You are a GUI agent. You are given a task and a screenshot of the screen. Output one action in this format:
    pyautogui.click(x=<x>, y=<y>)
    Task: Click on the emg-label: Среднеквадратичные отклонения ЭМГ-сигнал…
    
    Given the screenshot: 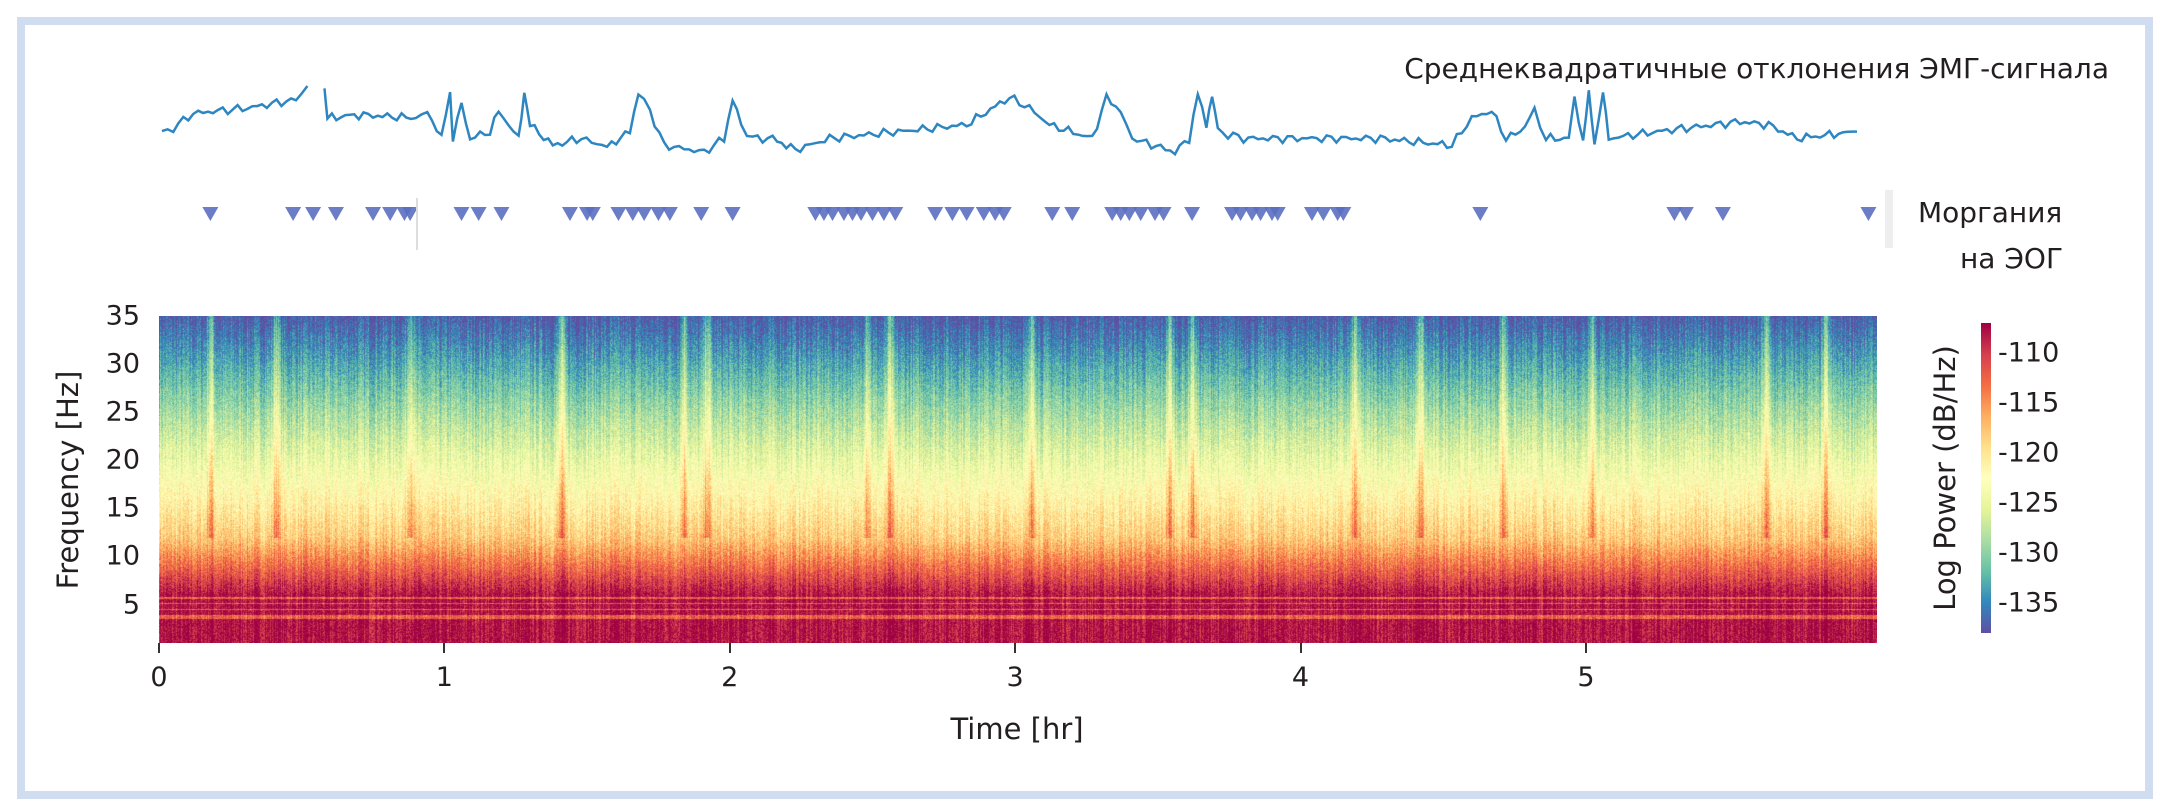 What is the action you would take?
    pyautogui.click(x=1756, y=68)
    